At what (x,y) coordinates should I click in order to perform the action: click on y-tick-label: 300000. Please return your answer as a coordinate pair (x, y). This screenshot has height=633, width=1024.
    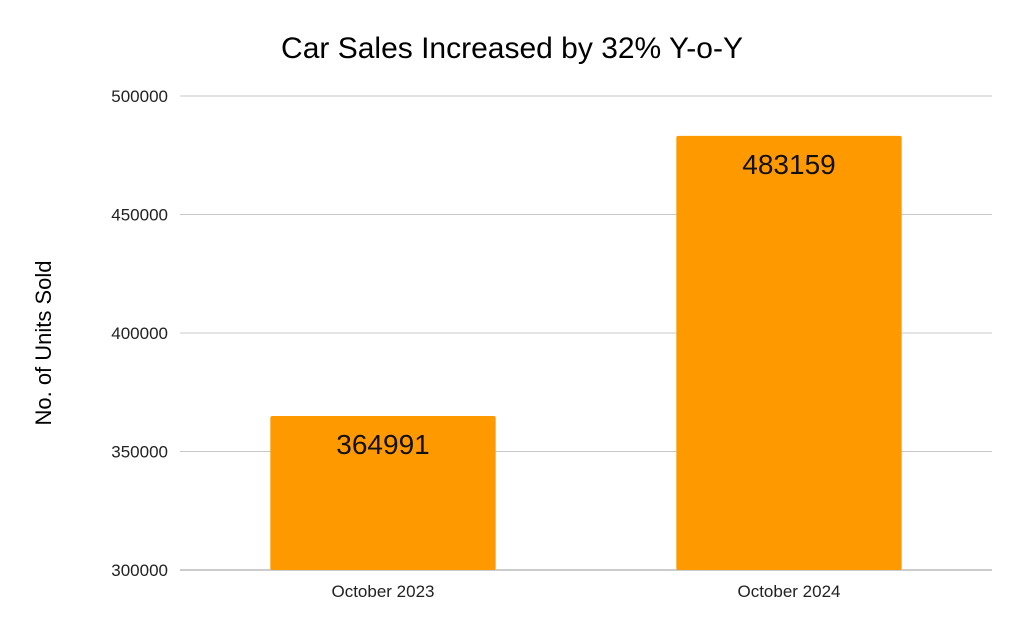
    Looking at the image, I should click on (139, 570).